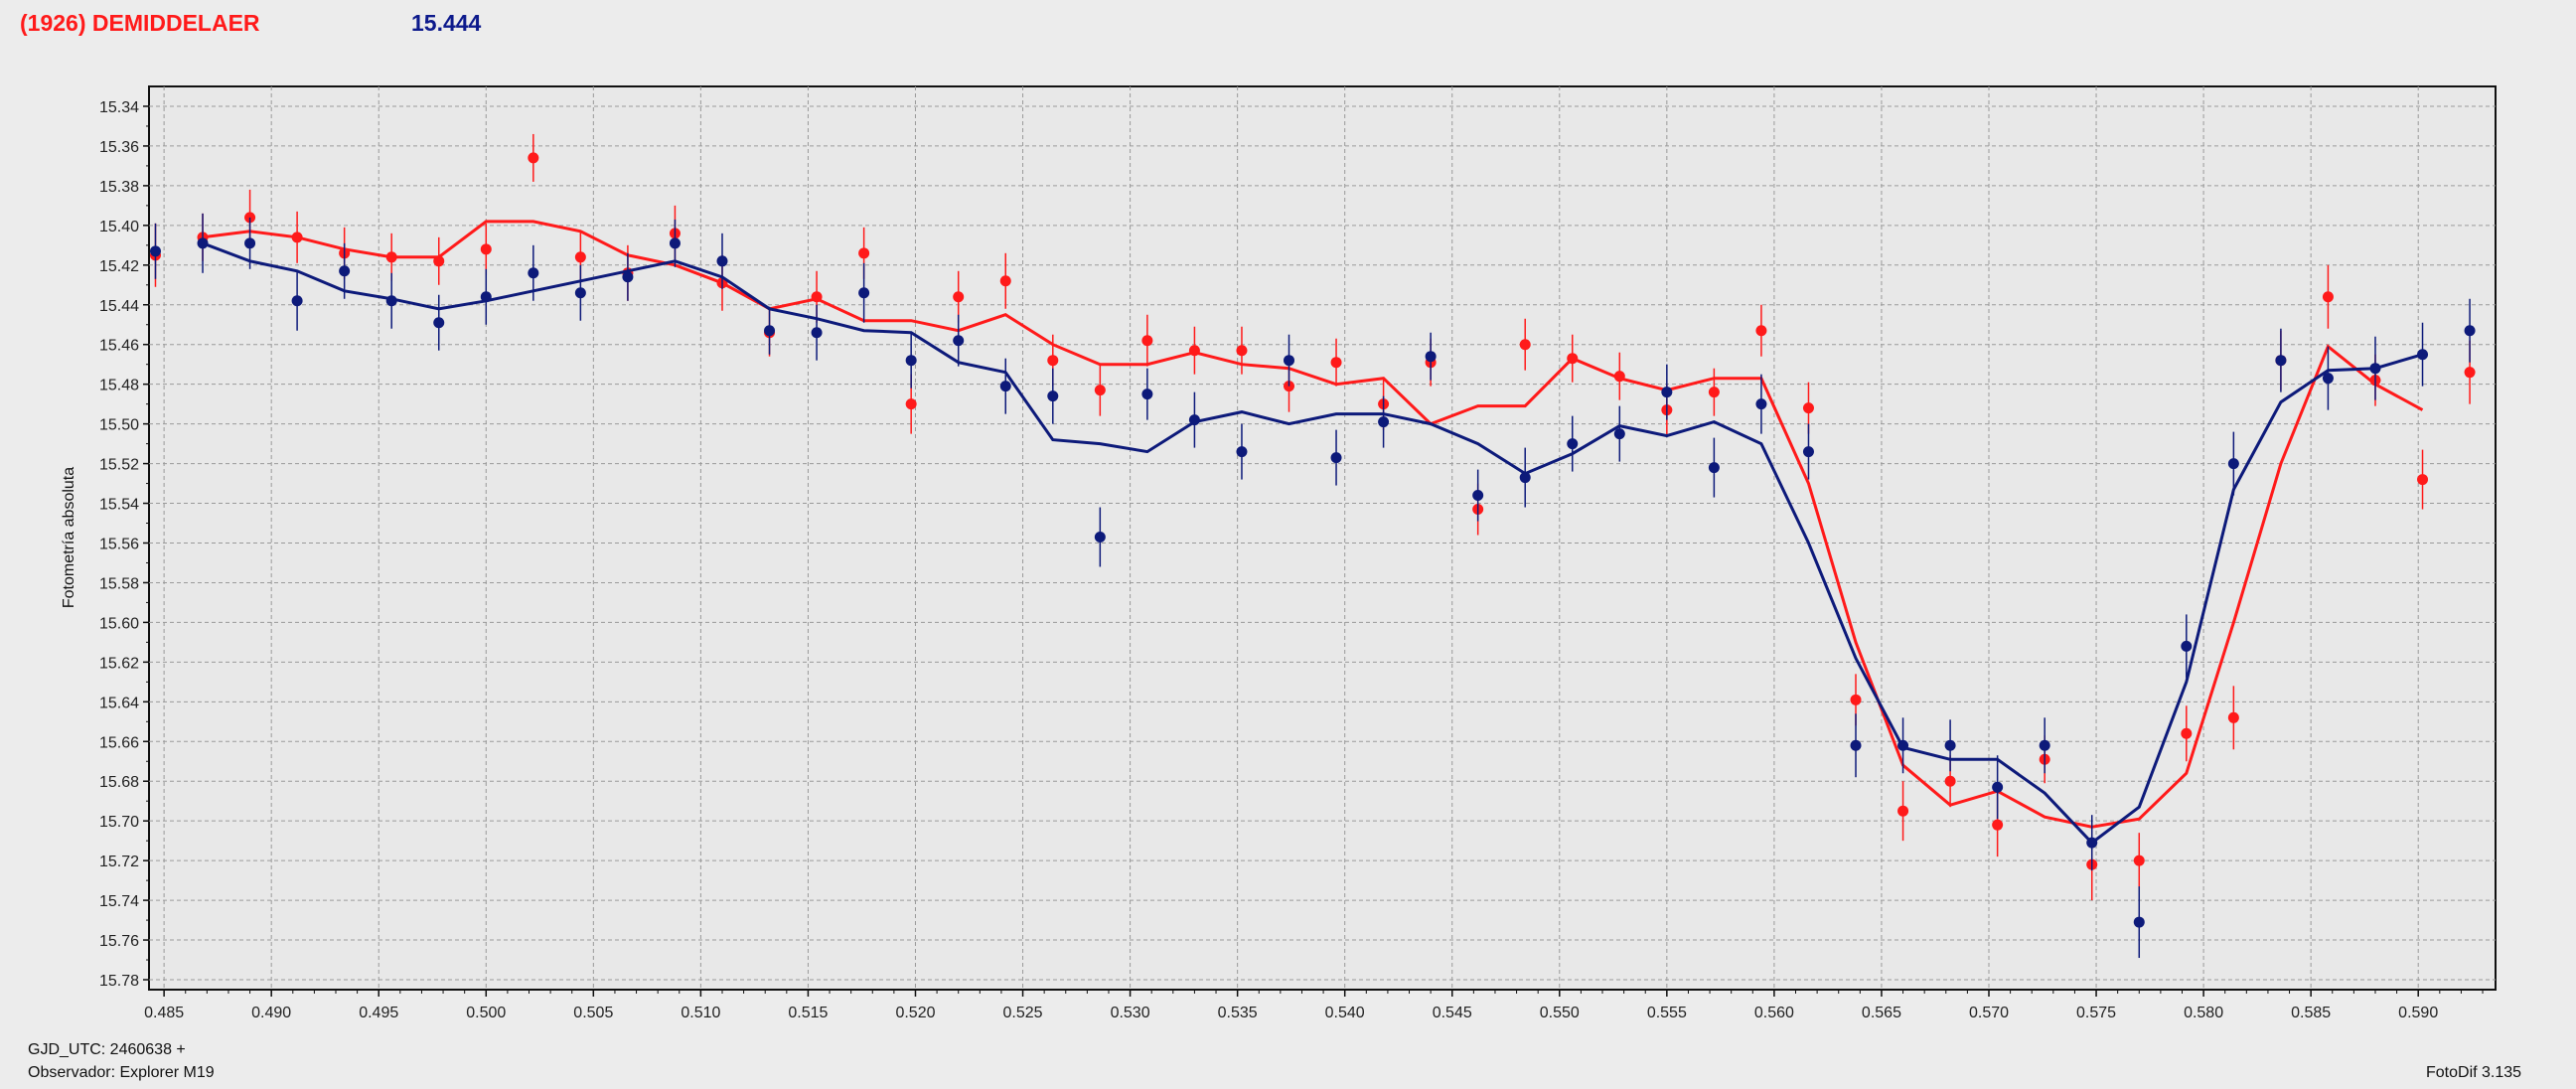 The height and width of the screenshot is (1089, 2576). Describe the element at coordinates (119, 188) in the screenshot. I see `y-tick-label: 15.38` at that location.